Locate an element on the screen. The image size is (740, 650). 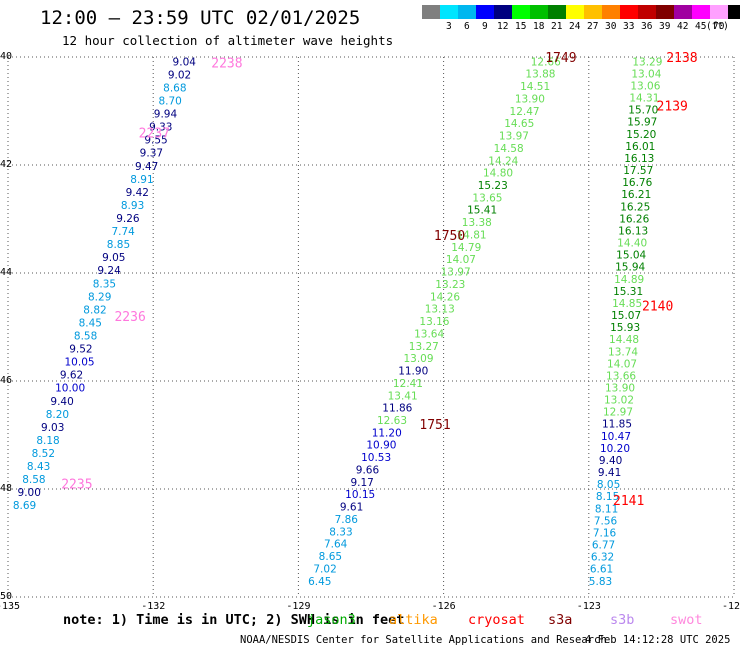
wave-height-value: 8.68 is located at coordinates (174, 88).